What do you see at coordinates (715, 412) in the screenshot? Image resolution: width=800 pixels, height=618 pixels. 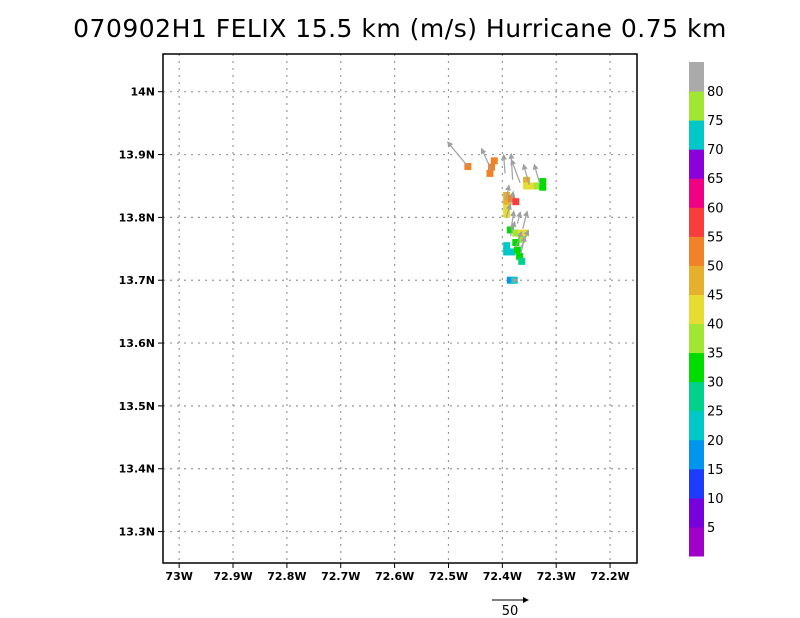 I see `colorbar-label: 25` at bounding box center [715, 412].